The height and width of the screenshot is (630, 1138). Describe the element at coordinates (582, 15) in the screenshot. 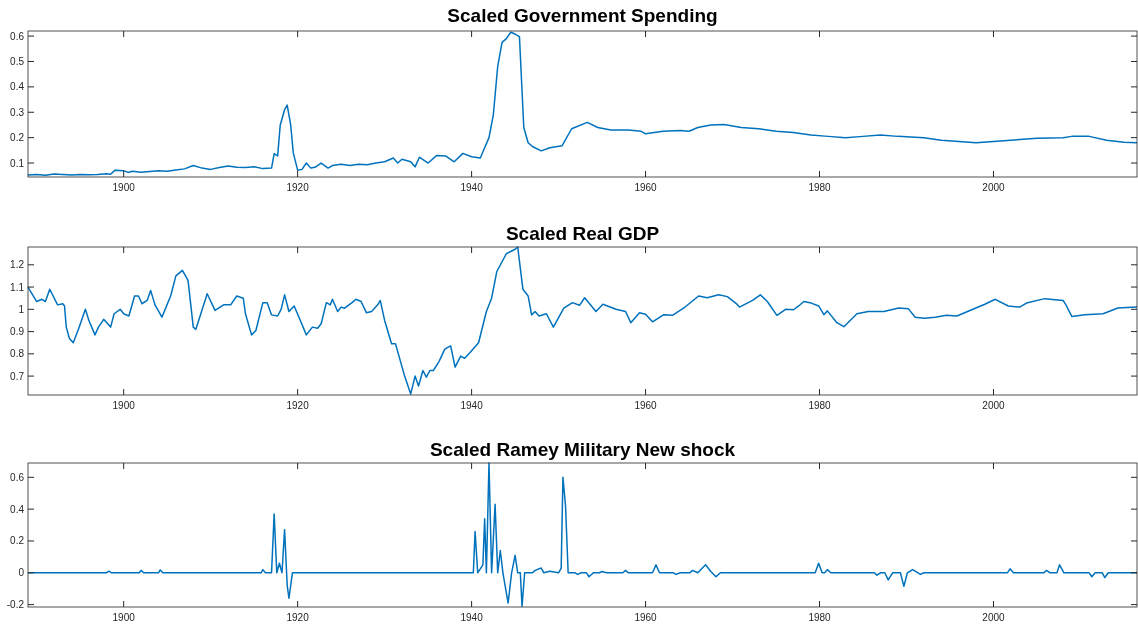

I see `chart-title: Scaled Government Spending` at that location.